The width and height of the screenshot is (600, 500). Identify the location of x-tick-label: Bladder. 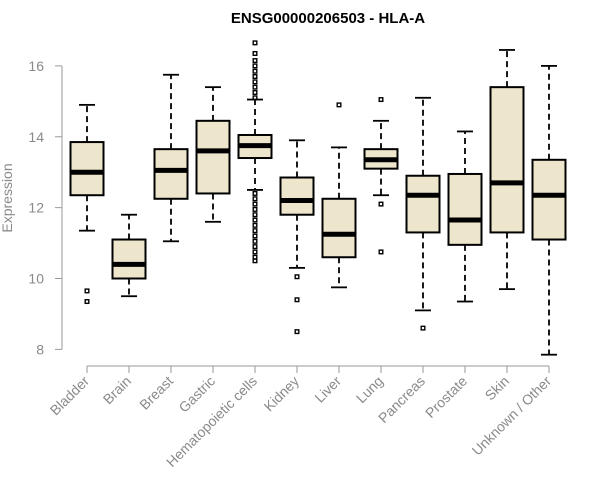
(70, 396).